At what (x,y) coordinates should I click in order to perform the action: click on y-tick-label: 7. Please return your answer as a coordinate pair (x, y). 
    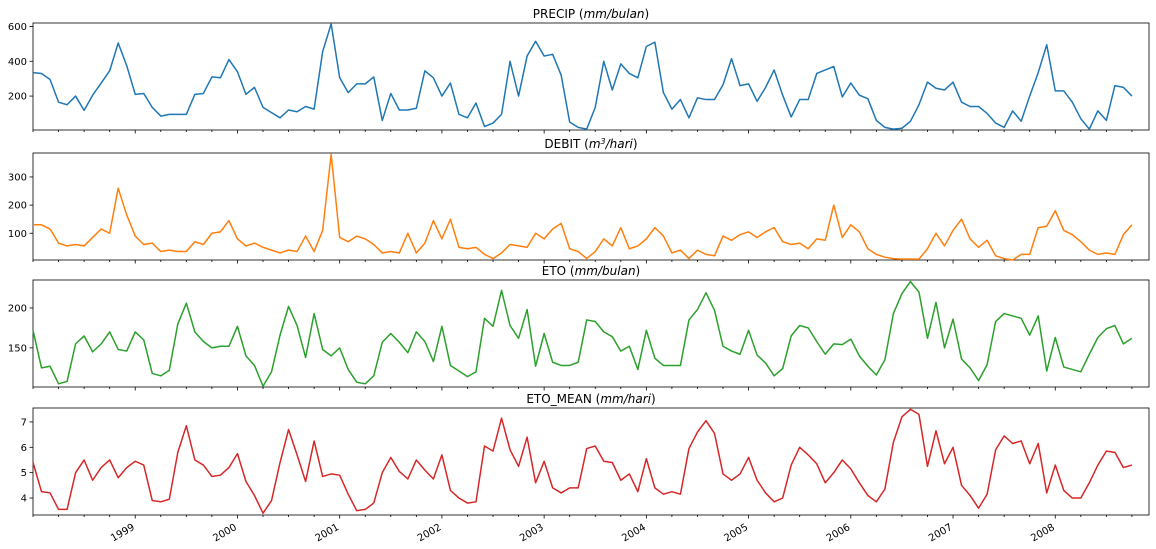
    Looking at the image, I should click on (24, 422).